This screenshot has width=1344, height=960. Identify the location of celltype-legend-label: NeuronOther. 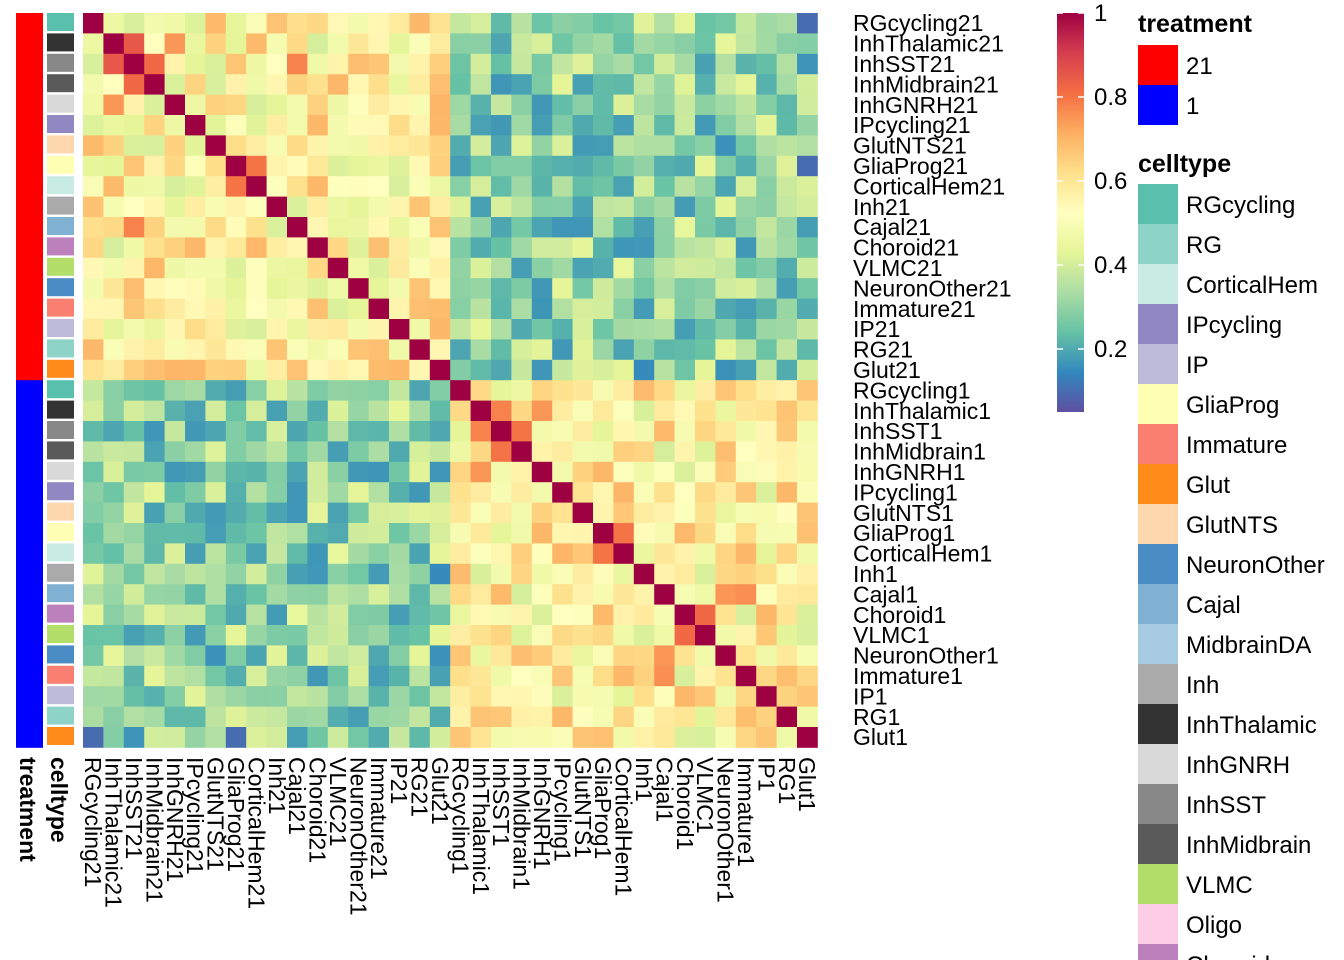
(1255, 565).